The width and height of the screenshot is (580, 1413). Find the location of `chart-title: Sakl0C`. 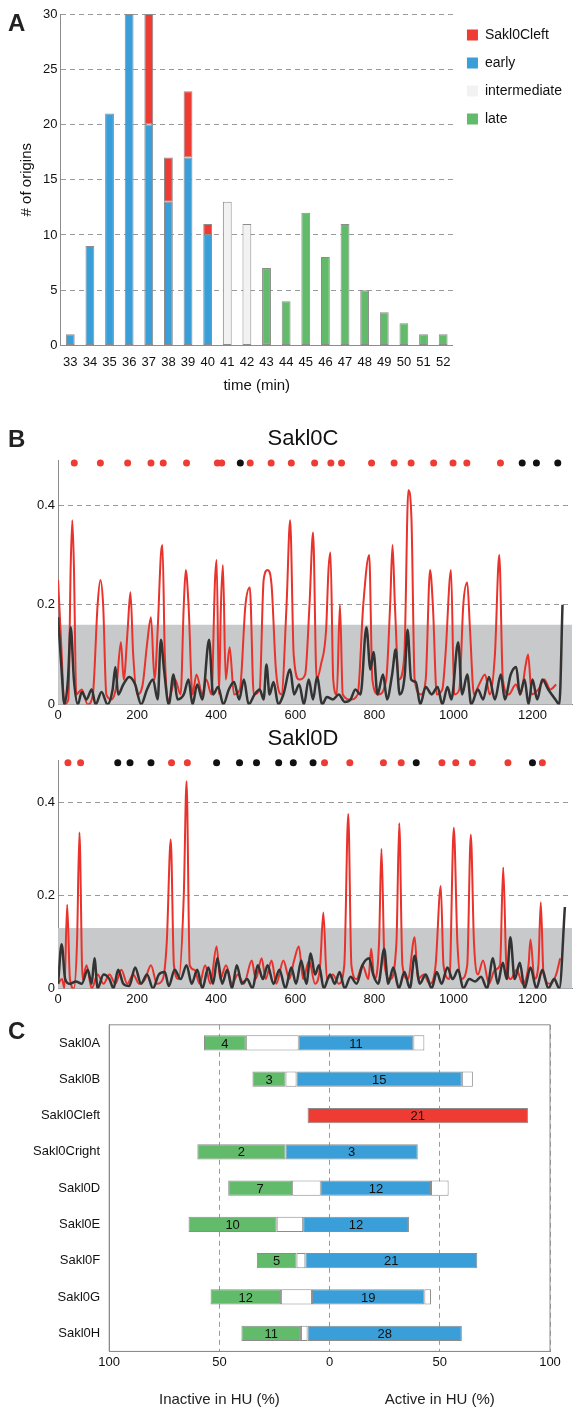

chart-title: Sakl0C is located at coordinates (303, 438).